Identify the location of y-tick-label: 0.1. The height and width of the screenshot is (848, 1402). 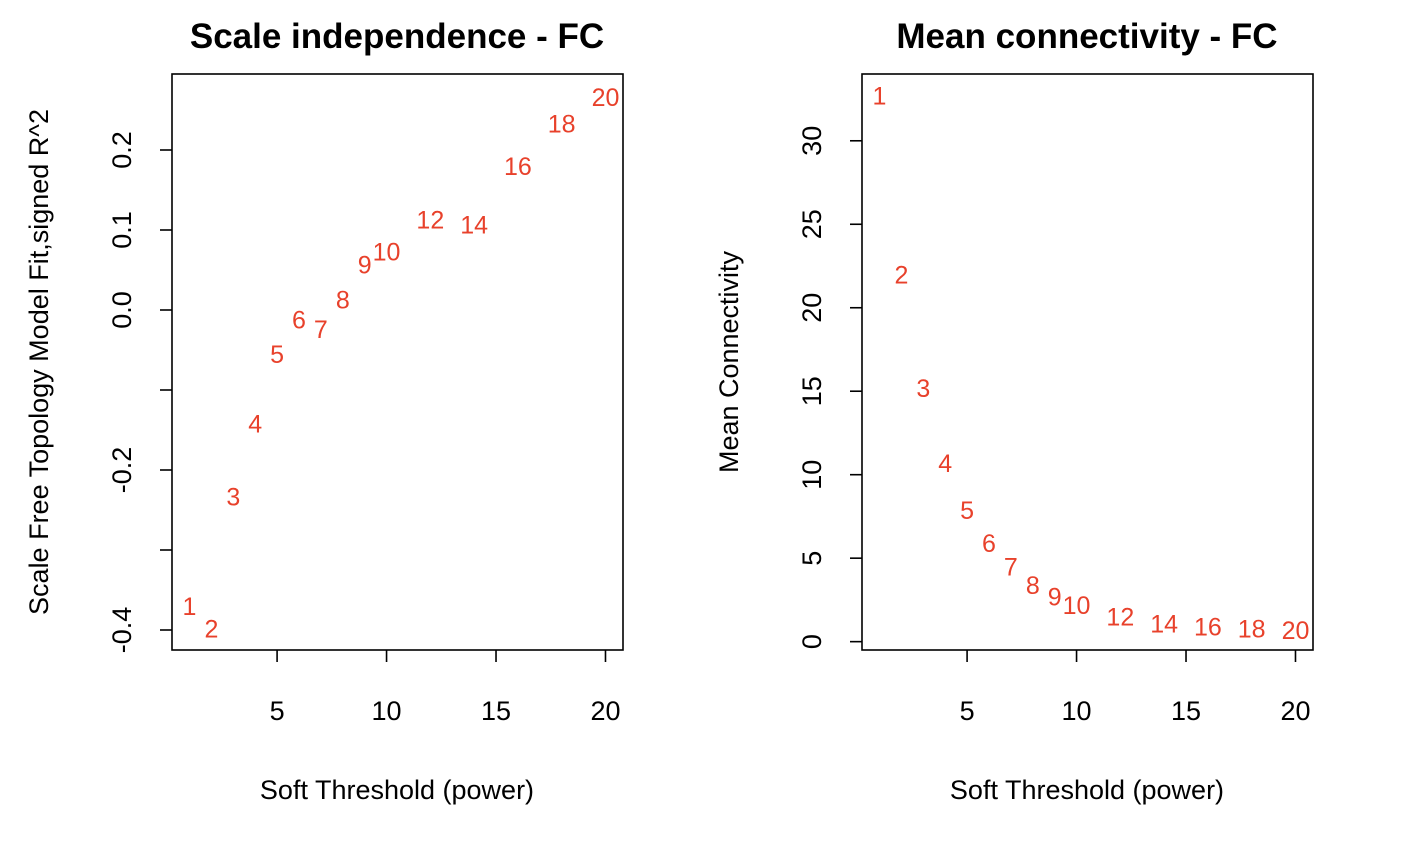
(122, 230).